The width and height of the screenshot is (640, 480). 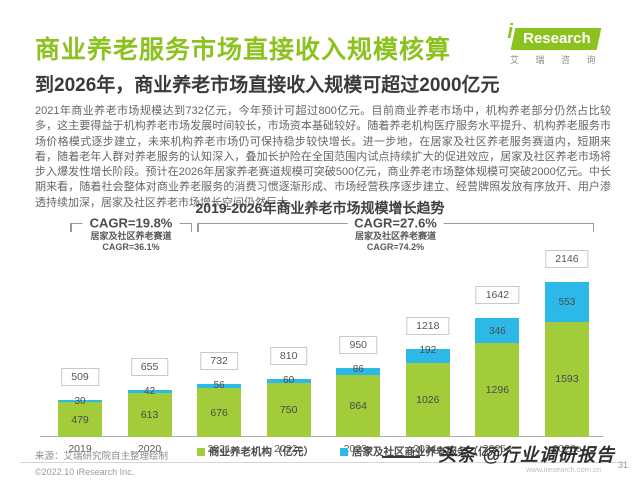 What do you see at coordinates (344, 451) in the screenshot?
I see `legend-swatch-blue` at bounding box center [344, 451].